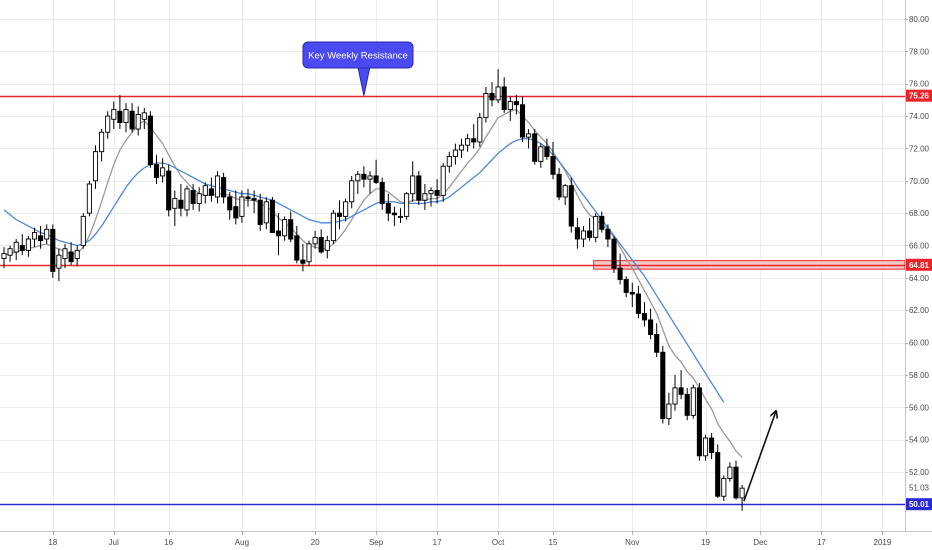 The width and height of the screenshot is (932, 550). I want to click on price-tick-label: 64.00, so click(919, 278).